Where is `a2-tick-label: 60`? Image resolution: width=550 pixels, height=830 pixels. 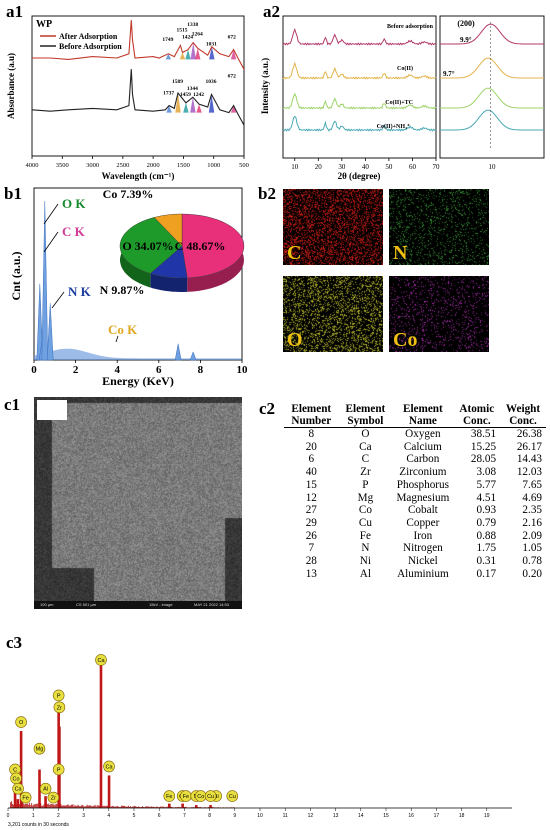 a2-tick-label: 60 is located at coordinates (413, 167).